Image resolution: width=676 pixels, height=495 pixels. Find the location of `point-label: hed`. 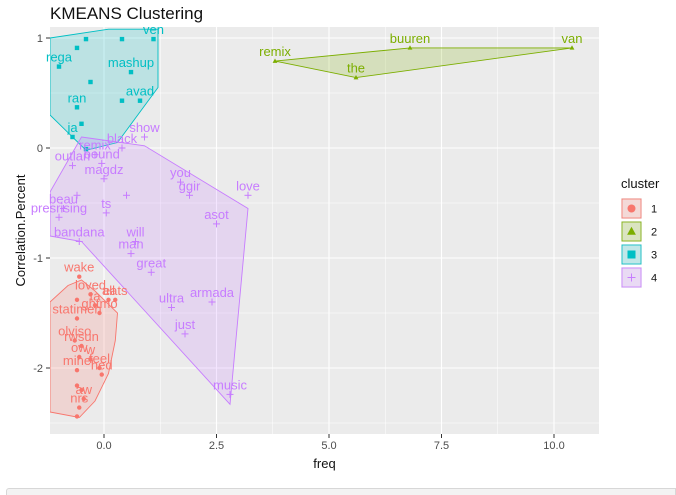

point-label: hed is located at coordinates (102, 365).